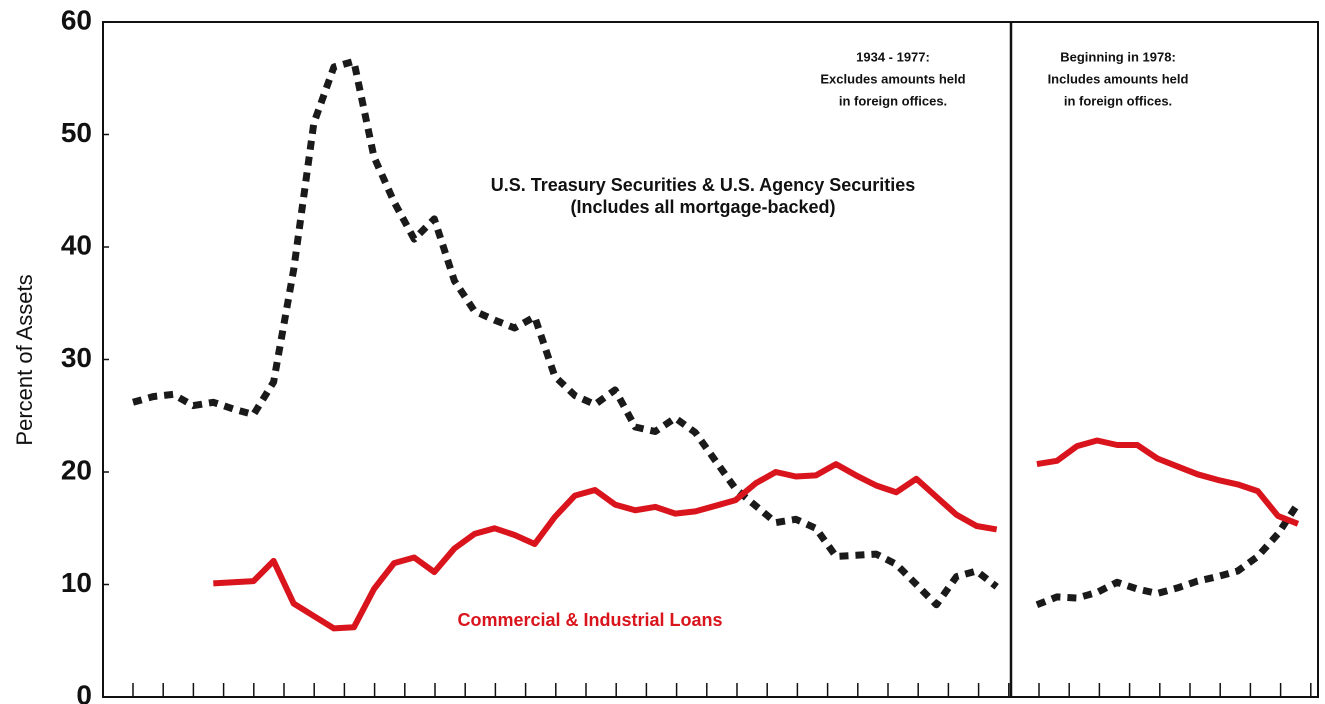 The width and height of the screenshot is (1325, 704). Describe the element at coordinates (76, 19) in the screenshot. I see `y-tick-label: 60` at that location.